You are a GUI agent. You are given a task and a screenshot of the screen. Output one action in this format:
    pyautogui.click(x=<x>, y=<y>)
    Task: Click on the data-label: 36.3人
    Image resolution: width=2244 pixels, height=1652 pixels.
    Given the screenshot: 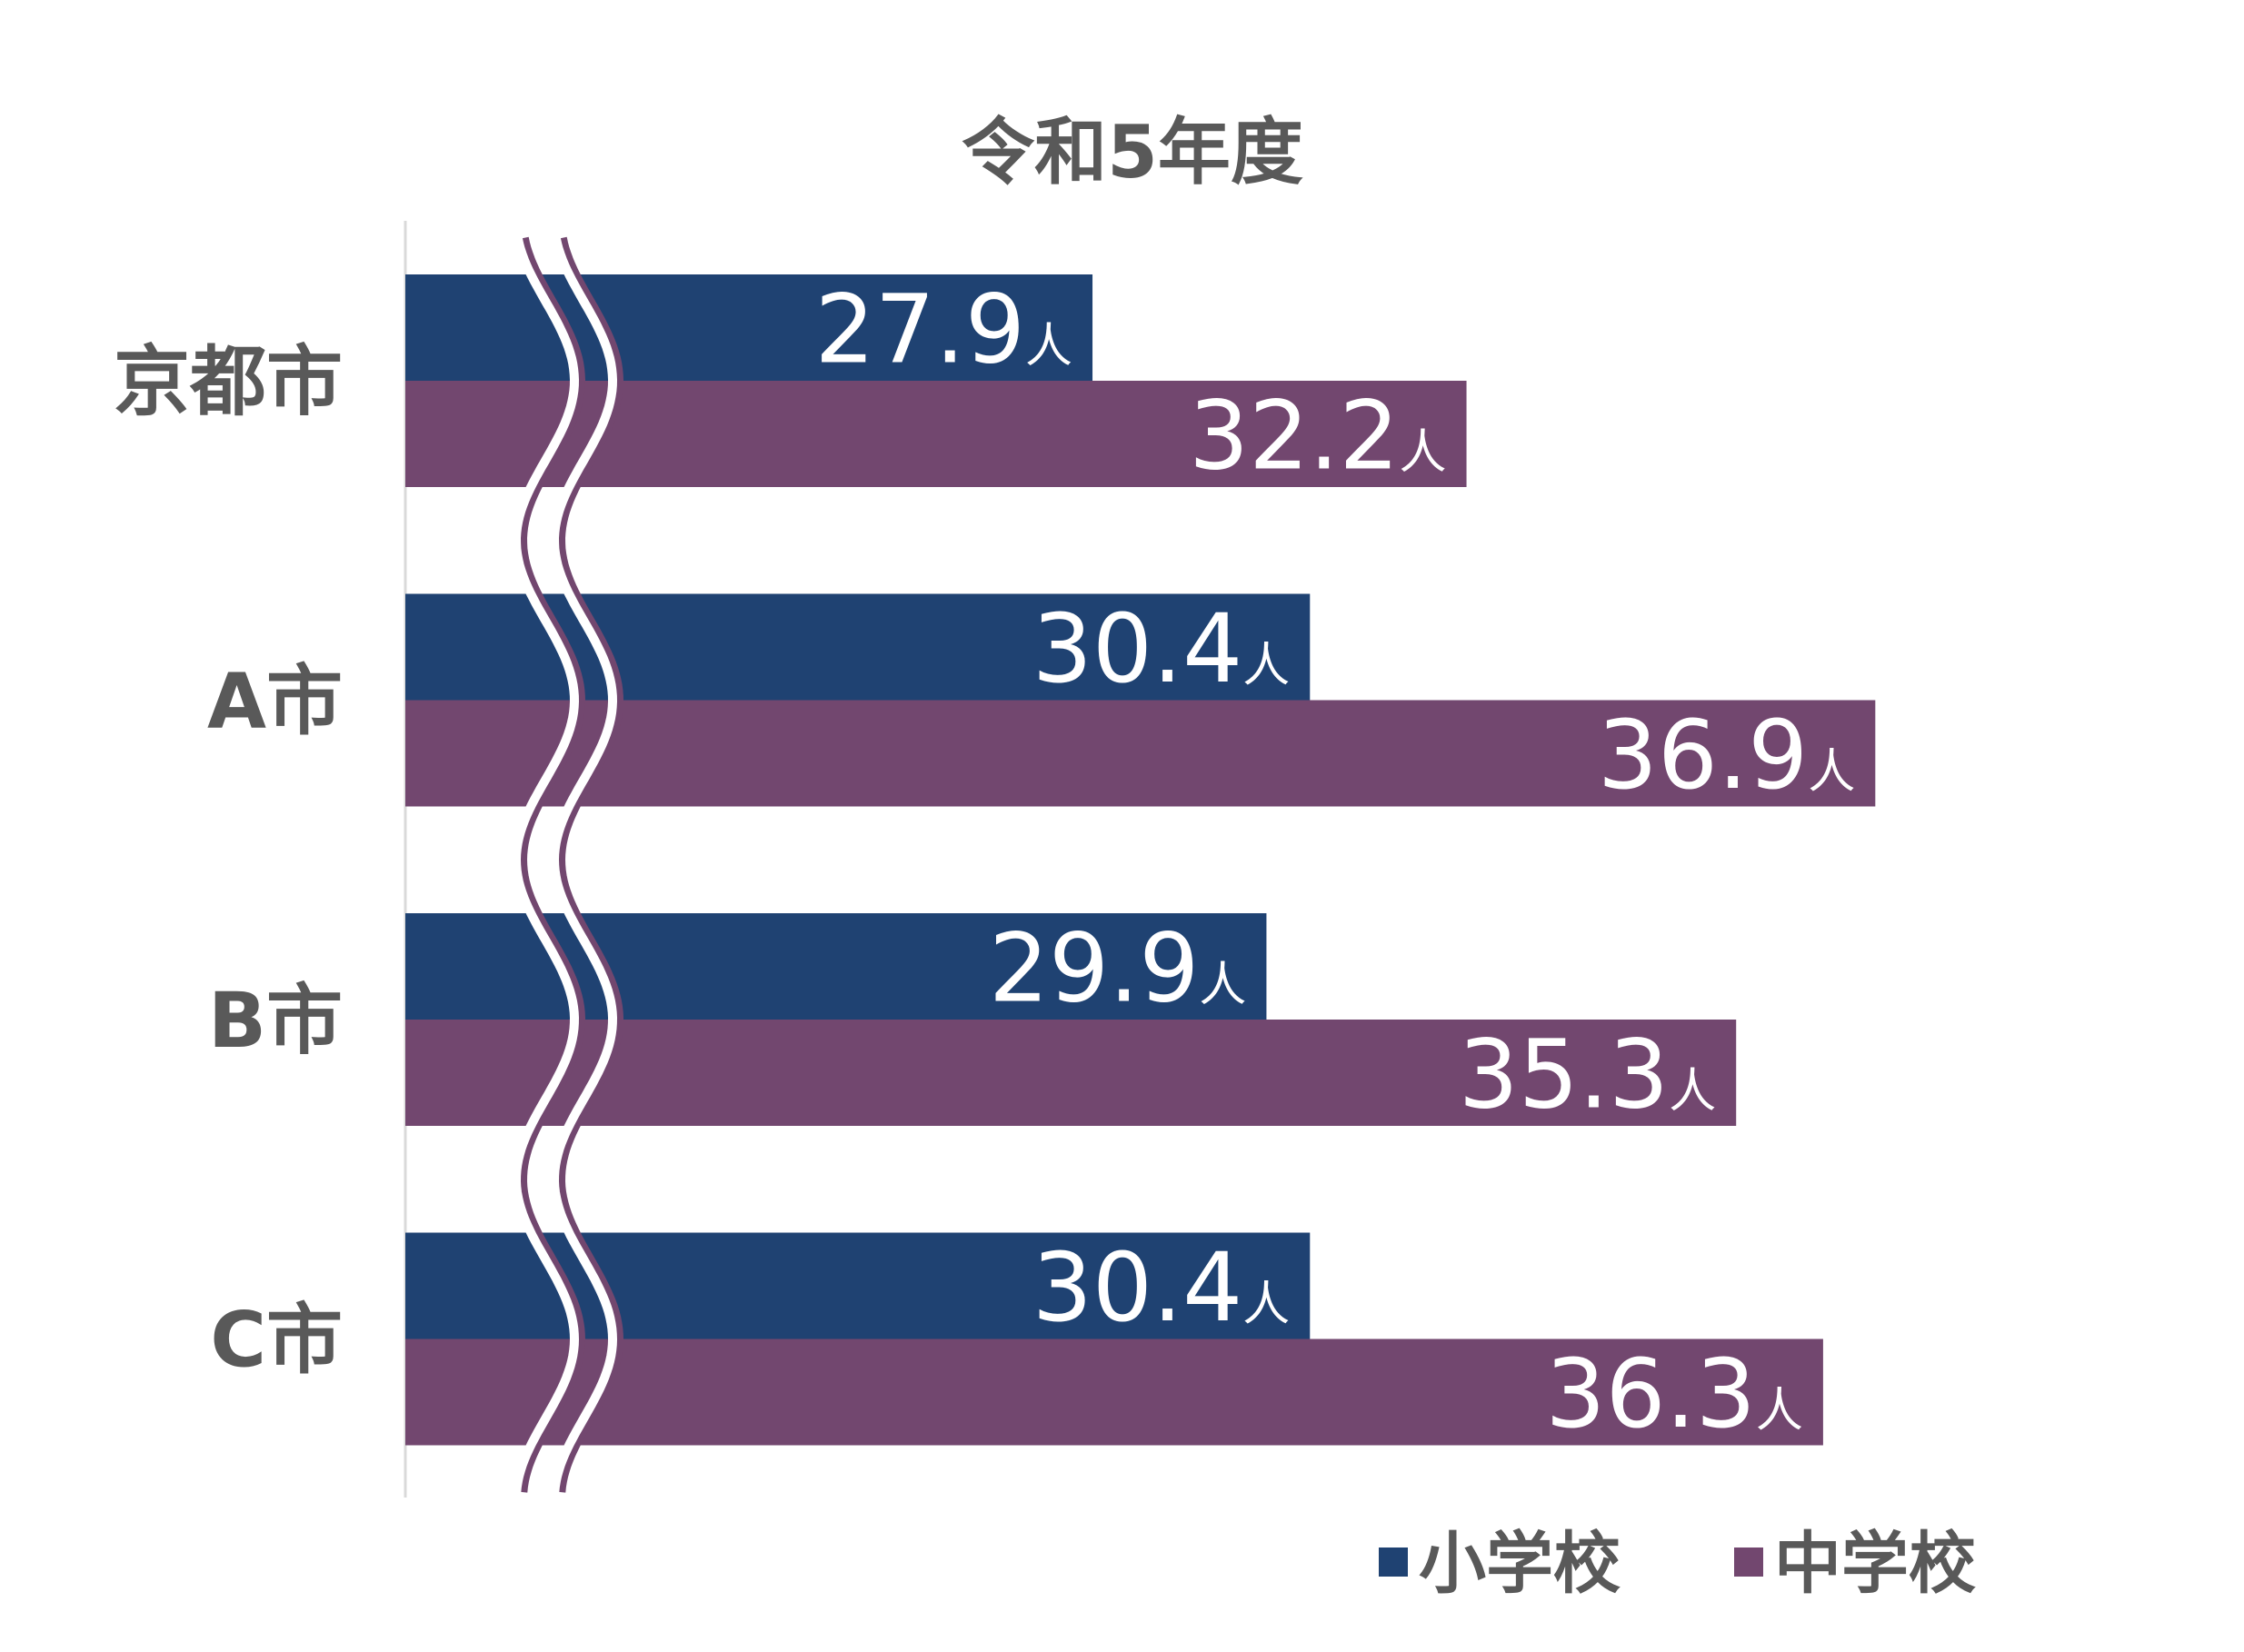 What is the action you would take?
    pyautogui.click(x=1674, y=1394)
    